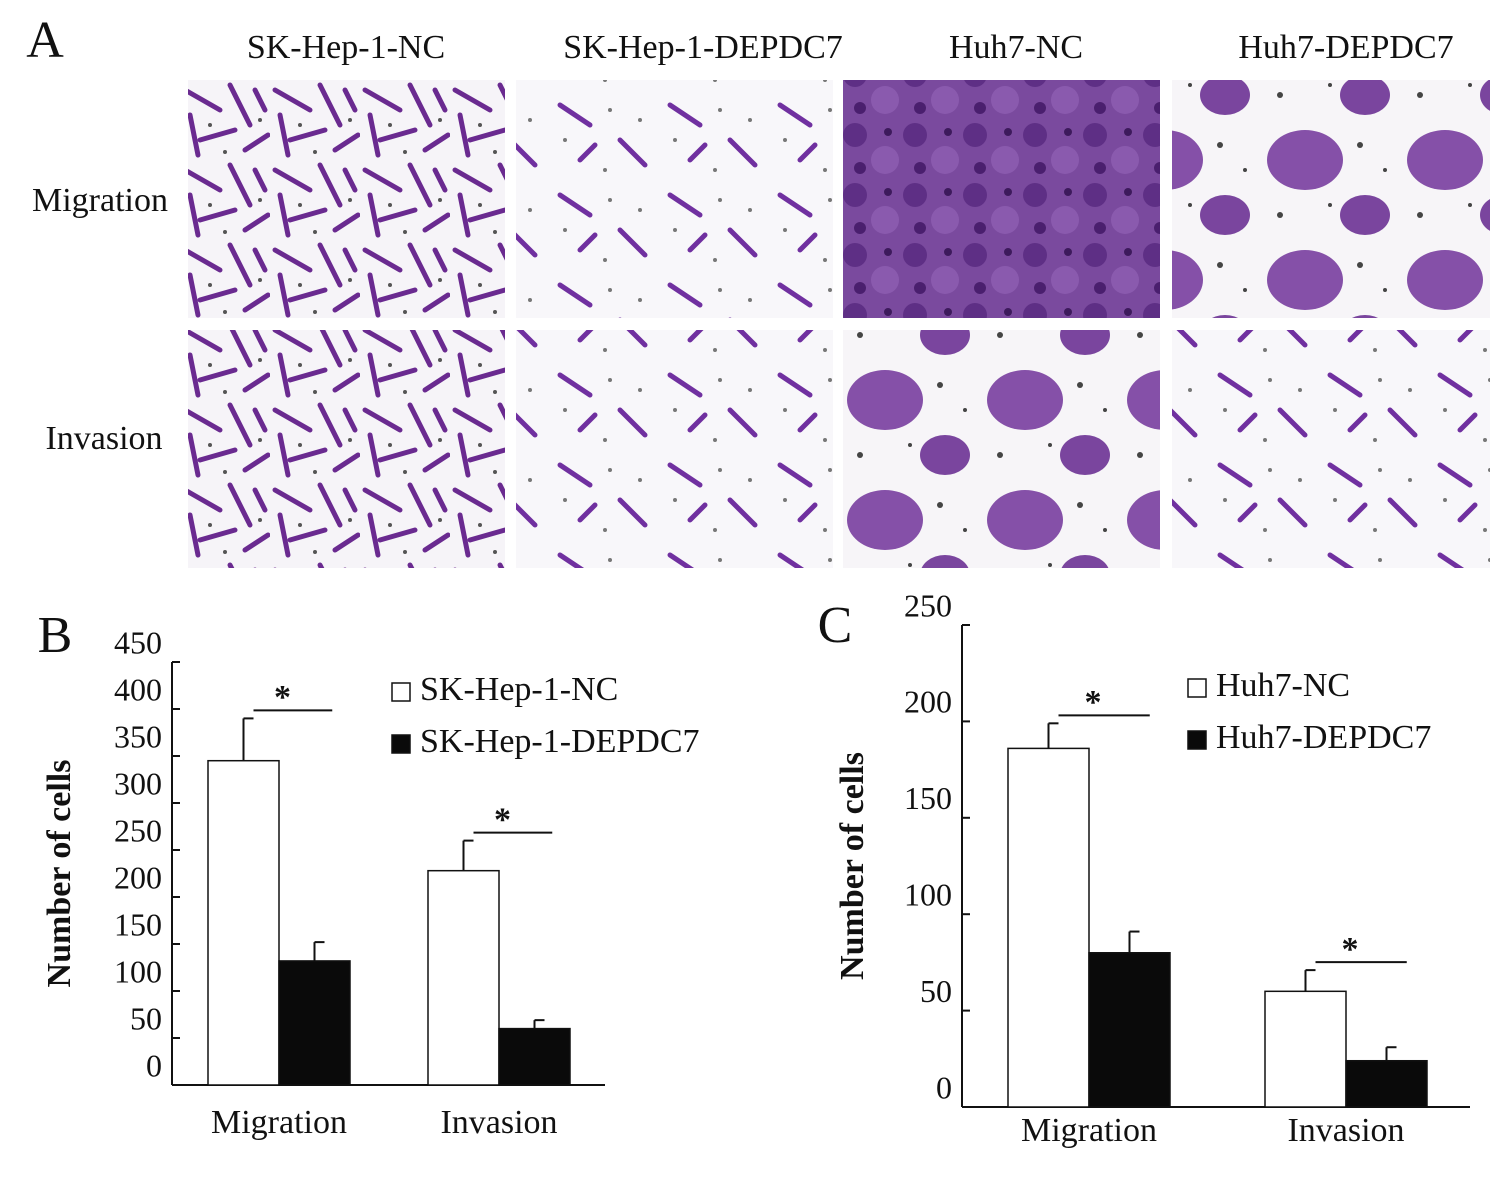  I want to click on row-label: Migration, so click(100, 200).